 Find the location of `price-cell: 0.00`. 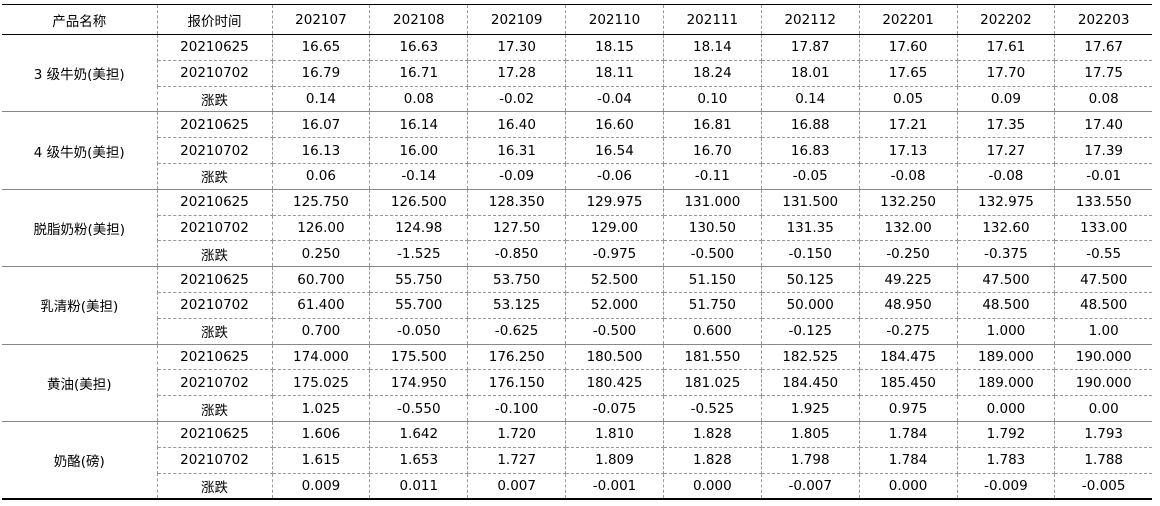

price-cell: 0.00 is located at coordinates (1103, 408).